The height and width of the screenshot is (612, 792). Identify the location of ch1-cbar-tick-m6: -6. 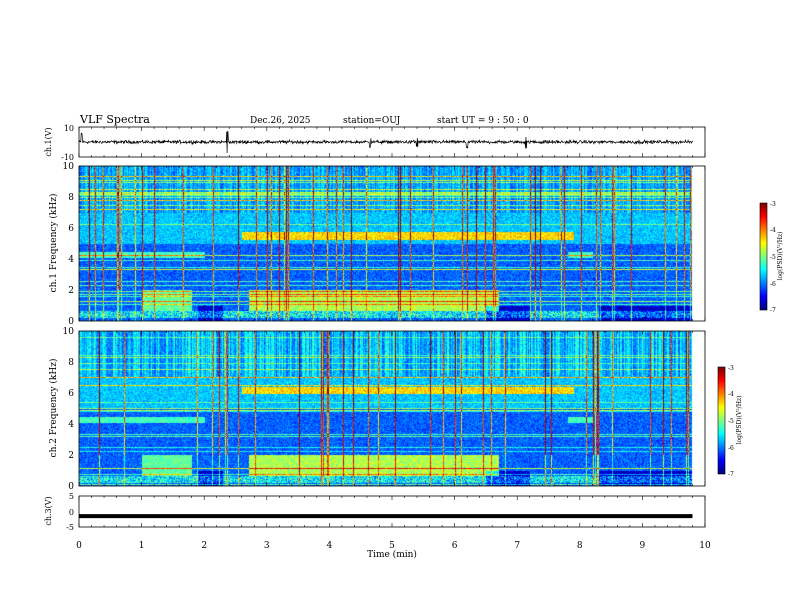
(773, 284).